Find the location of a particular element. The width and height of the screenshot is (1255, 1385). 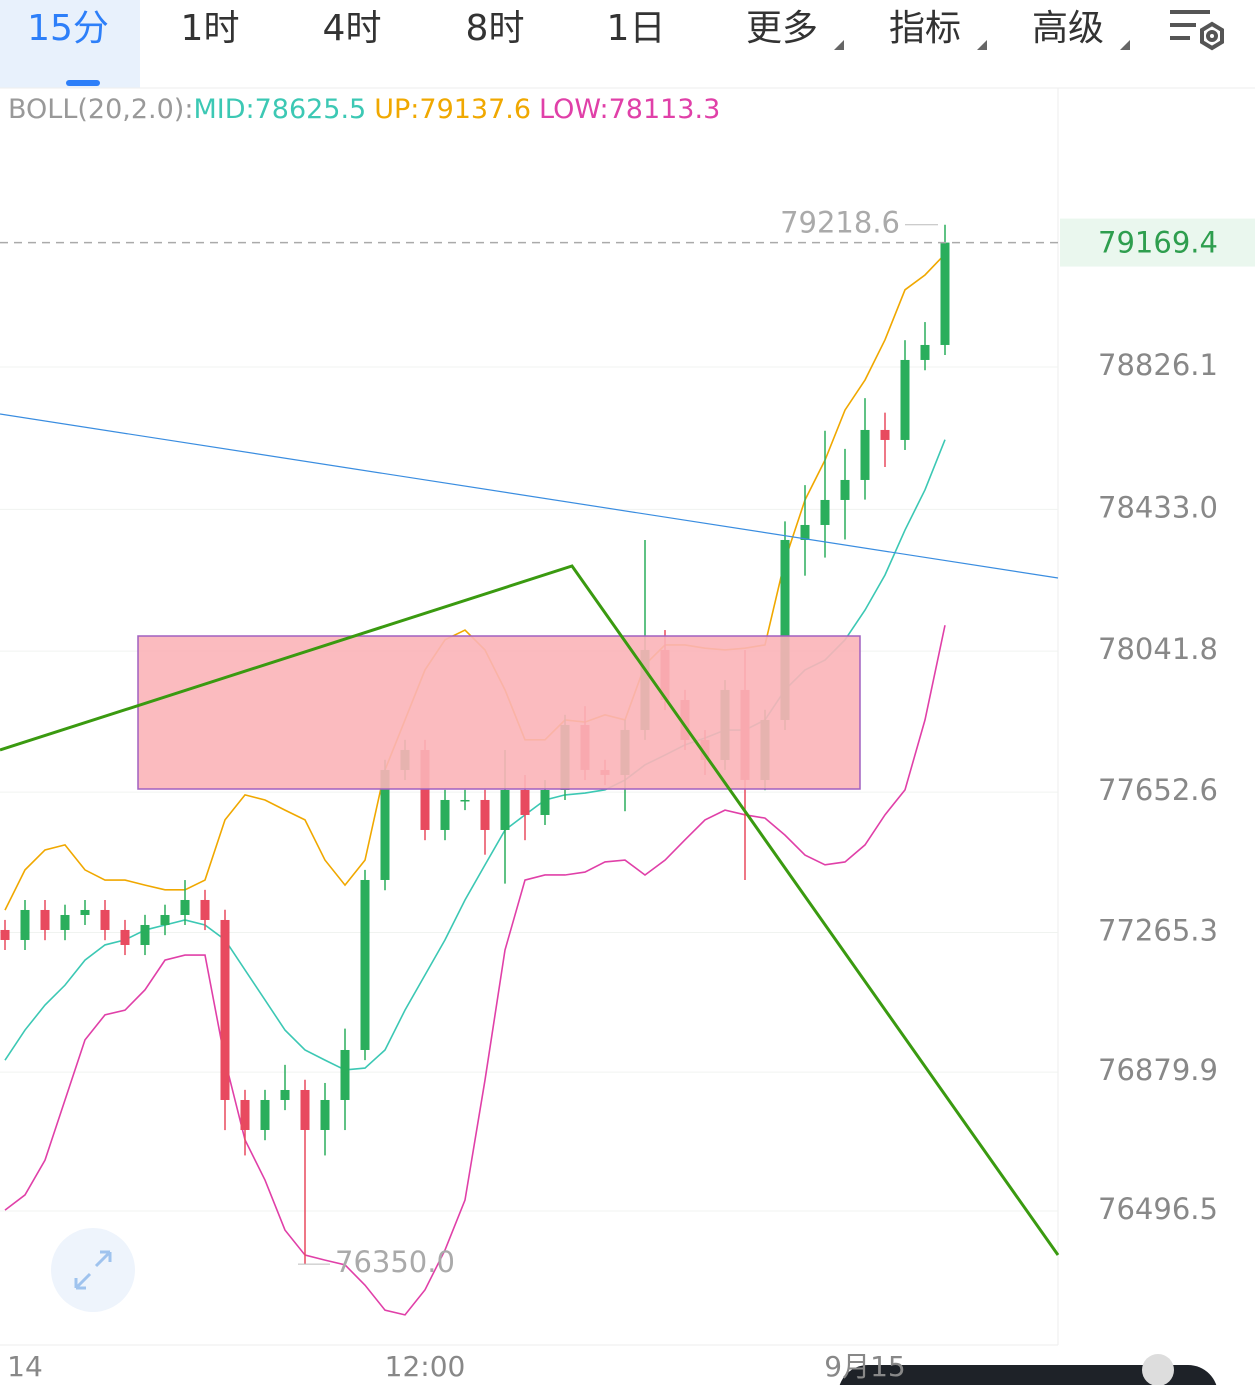

tab: 1日 is located at coordinates (636, 28).